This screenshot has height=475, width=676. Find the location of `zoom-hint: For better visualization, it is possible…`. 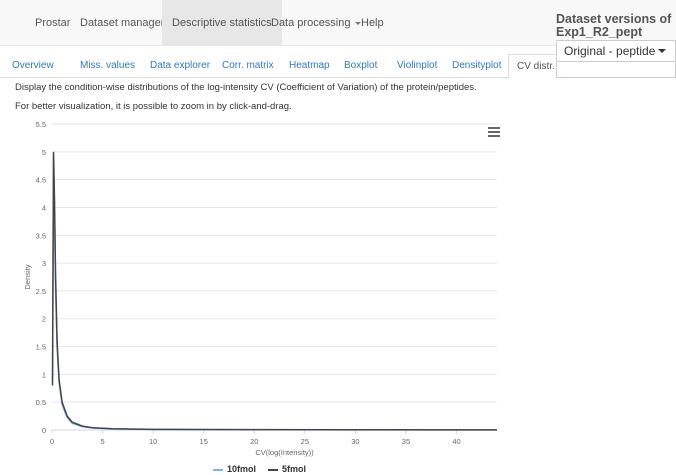

zoom-hint: For better visualization, it is possible… is located at coordinates (153, 106).